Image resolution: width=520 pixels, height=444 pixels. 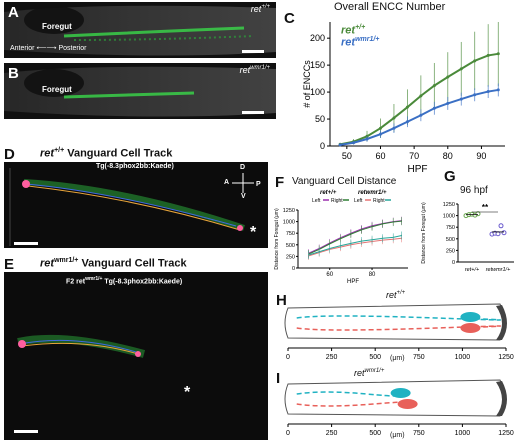 I want to click on f-ytick-label: 750, so click(x=290, y=234).